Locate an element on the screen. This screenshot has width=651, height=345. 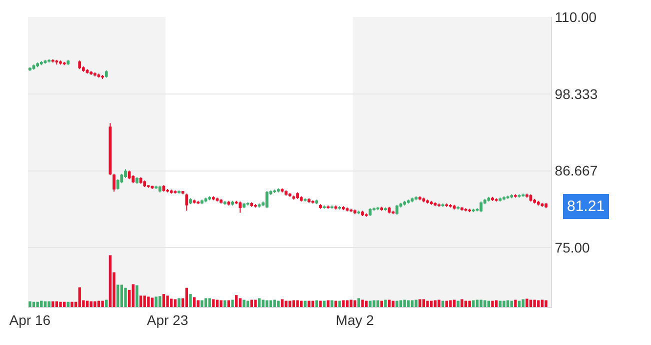
y-tick-label: 98.333 is located at coordinates (576, 94).